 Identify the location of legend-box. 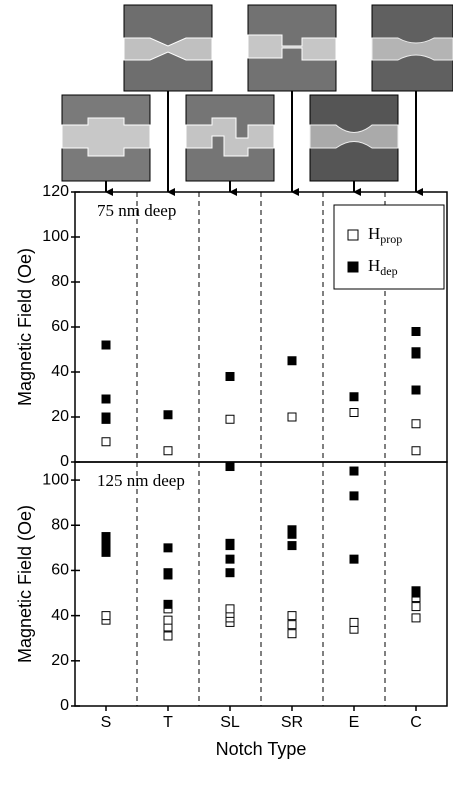
(389, 247).